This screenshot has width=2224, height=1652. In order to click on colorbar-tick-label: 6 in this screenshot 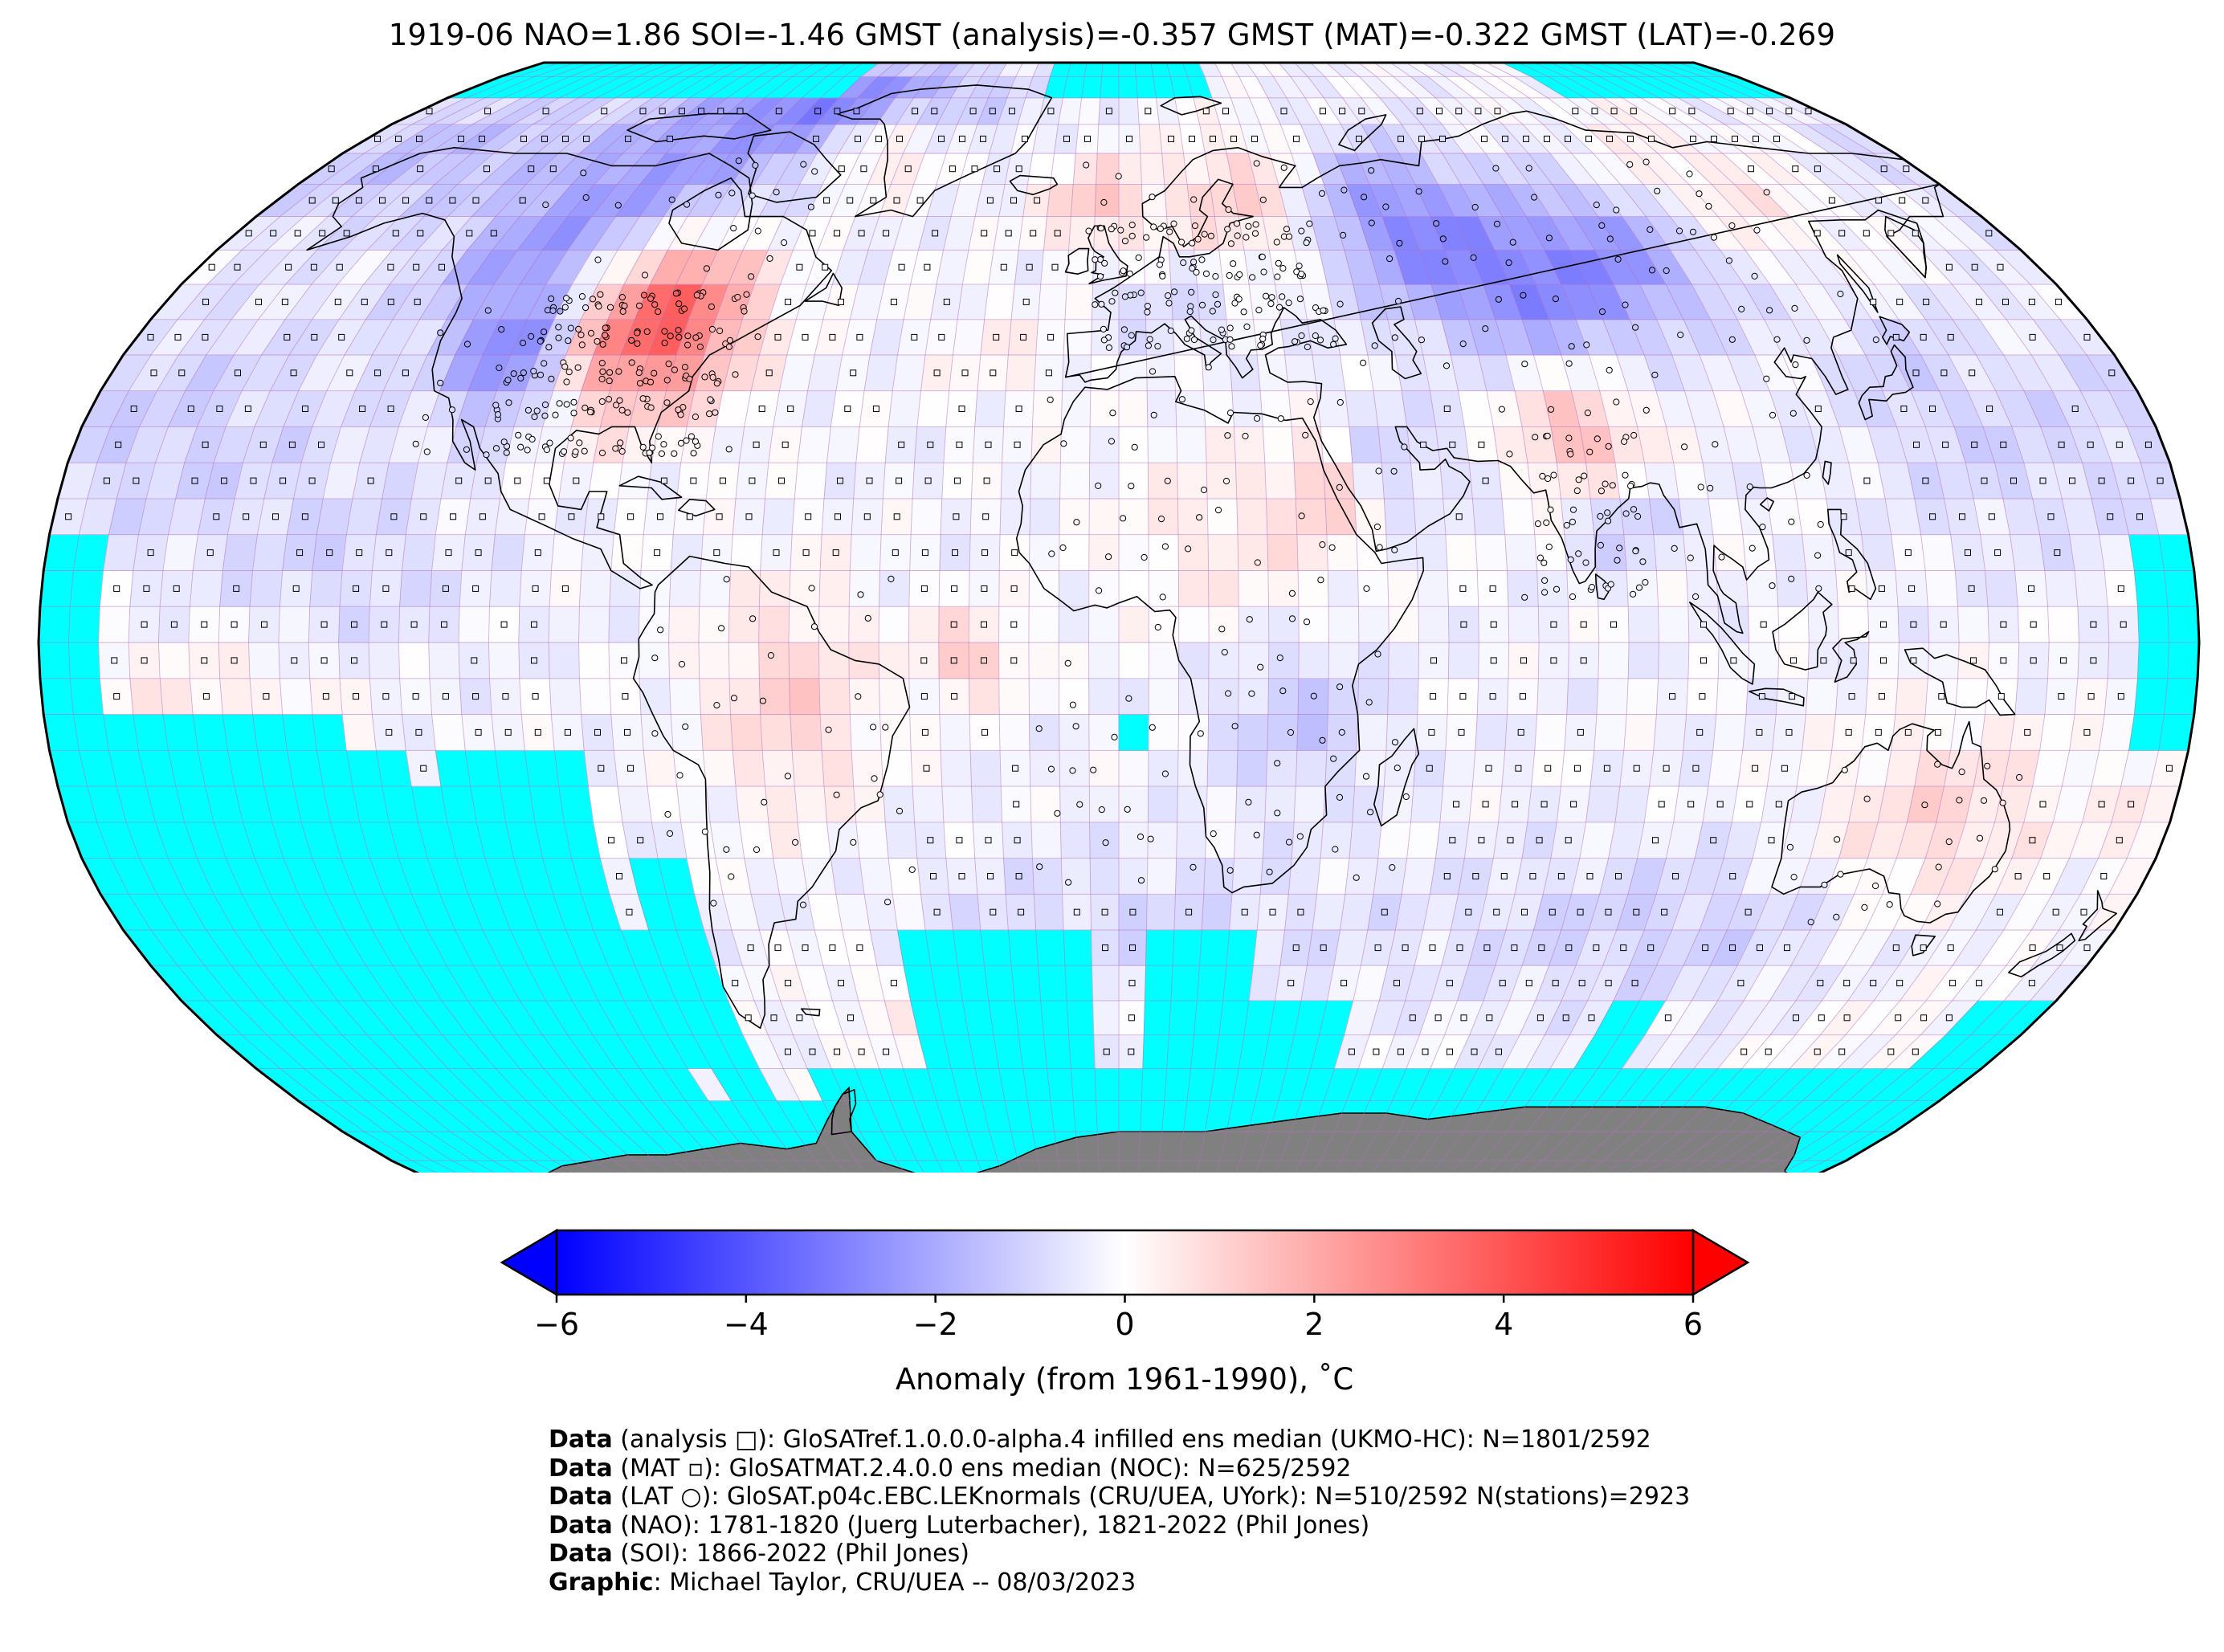, I will do `click(1693, 1324)`.